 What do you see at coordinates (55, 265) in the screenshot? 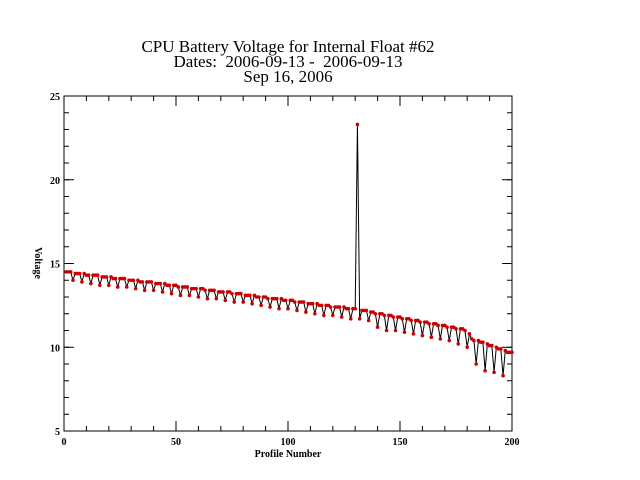
I see `y-tick-label: 15` at bounding box center [55, 265].